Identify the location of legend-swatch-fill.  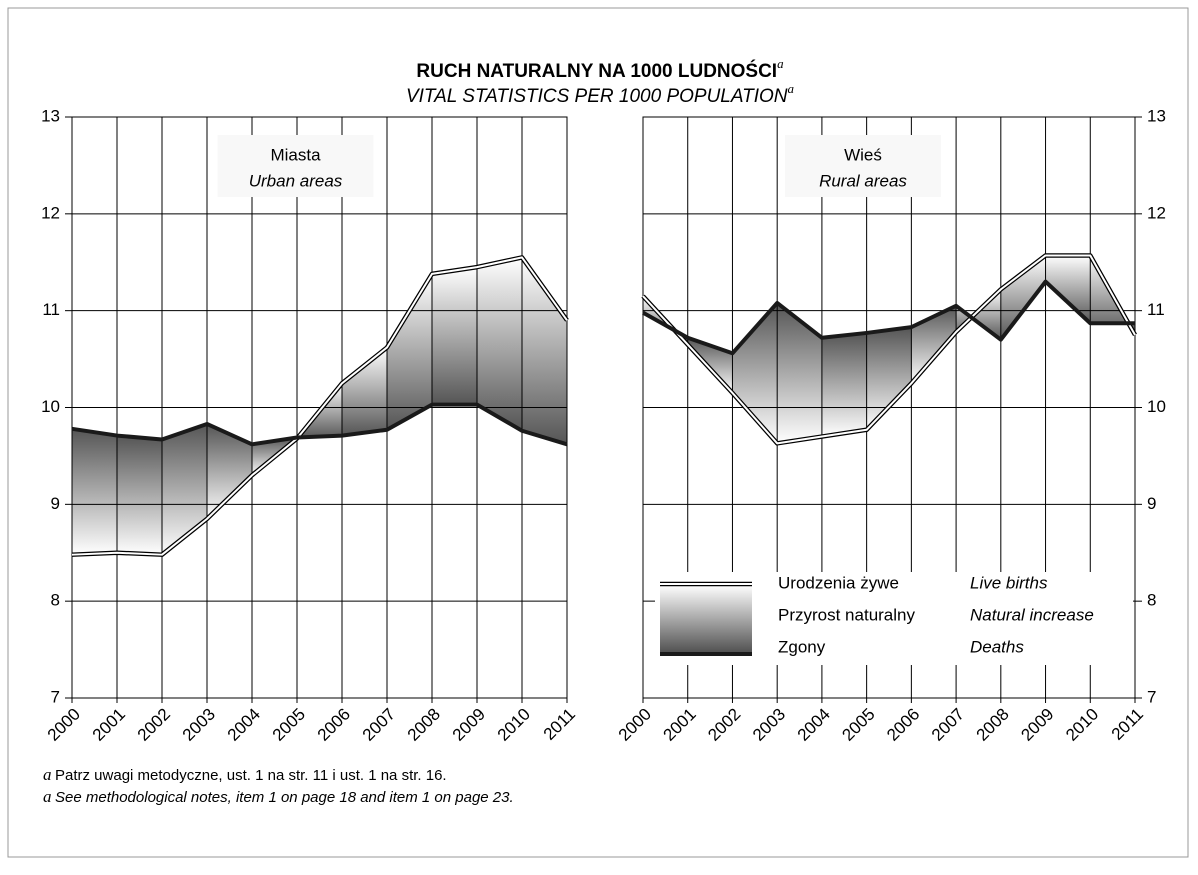
(706, 619).